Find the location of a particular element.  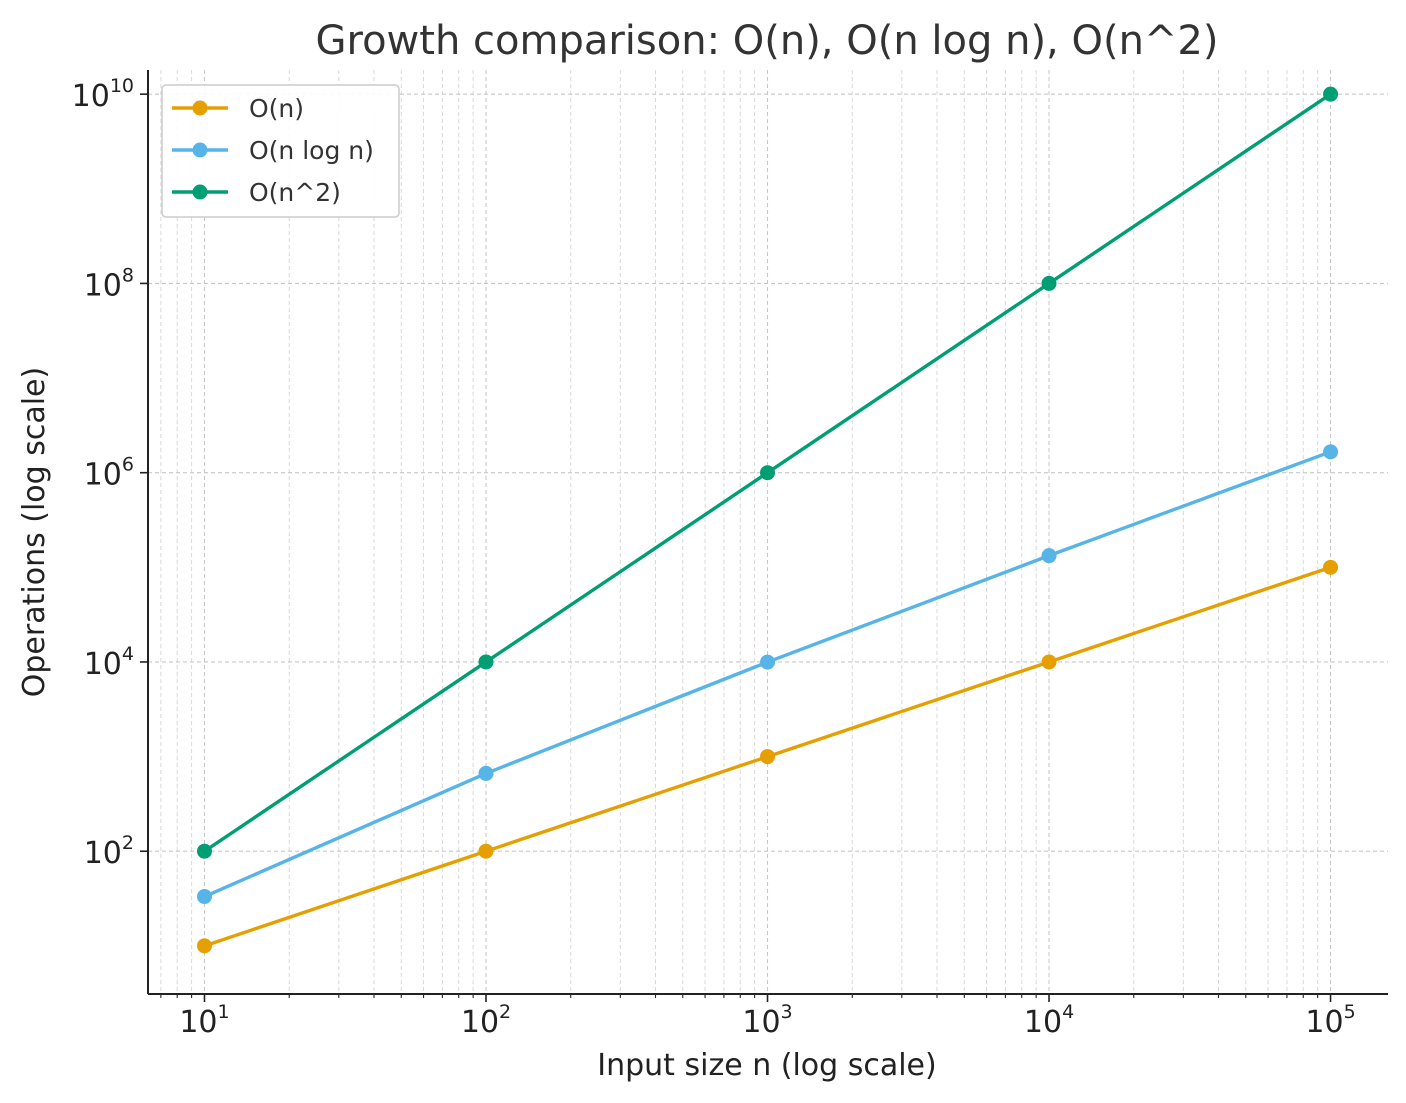

tick-label-exponent: 6 is located at coordinates (128, 465).